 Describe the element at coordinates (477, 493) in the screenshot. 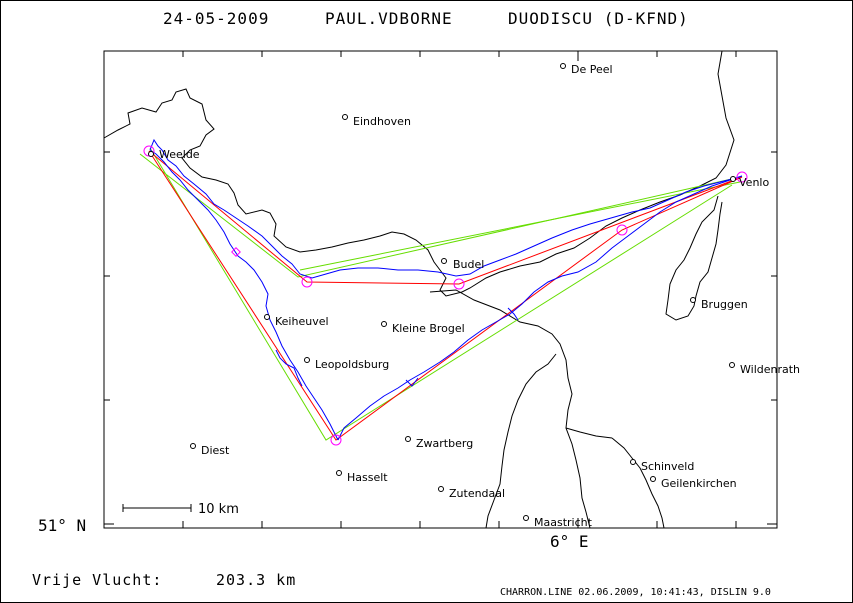

I see `town-label: Zutendaal` at that location.